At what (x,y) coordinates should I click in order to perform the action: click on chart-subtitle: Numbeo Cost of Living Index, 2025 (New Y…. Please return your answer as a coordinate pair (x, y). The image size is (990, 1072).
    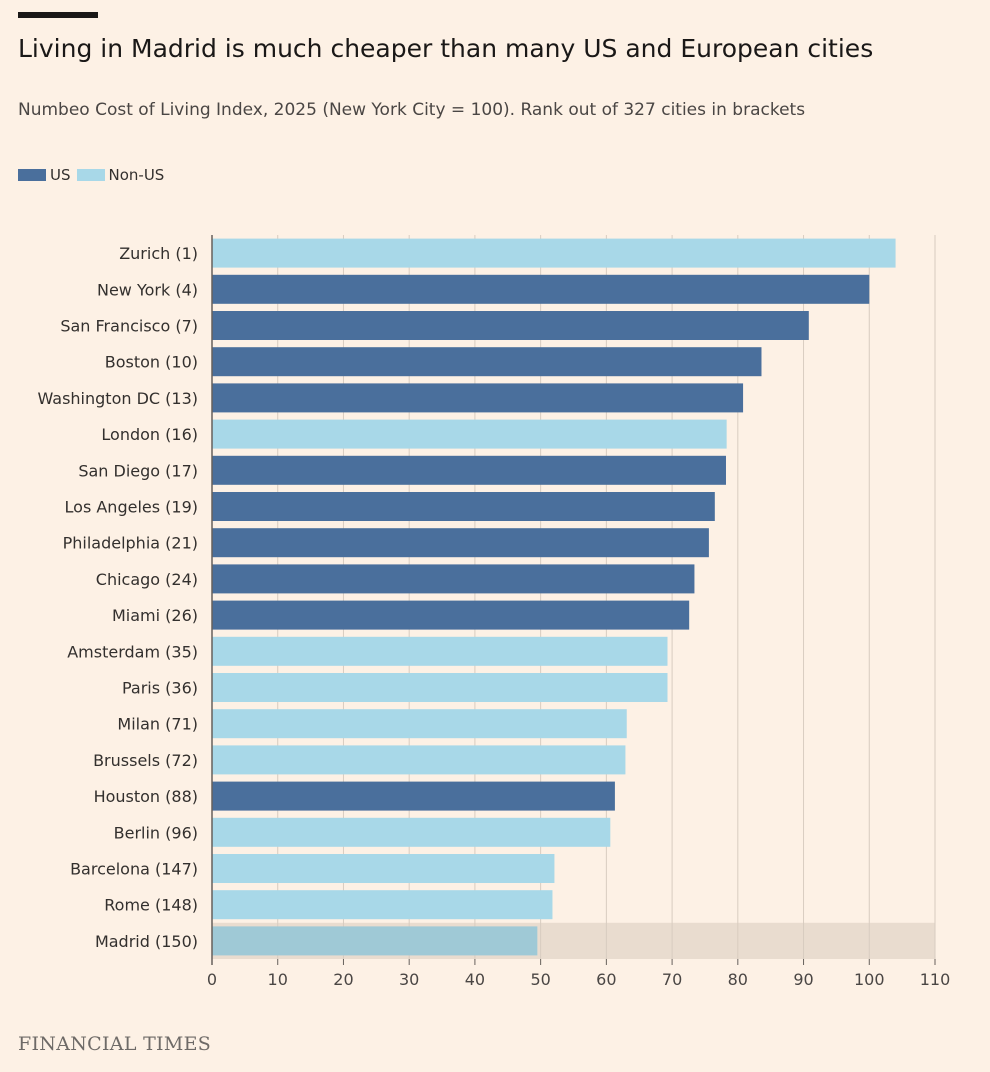
    Looking at the image, I should click on (412, 110).